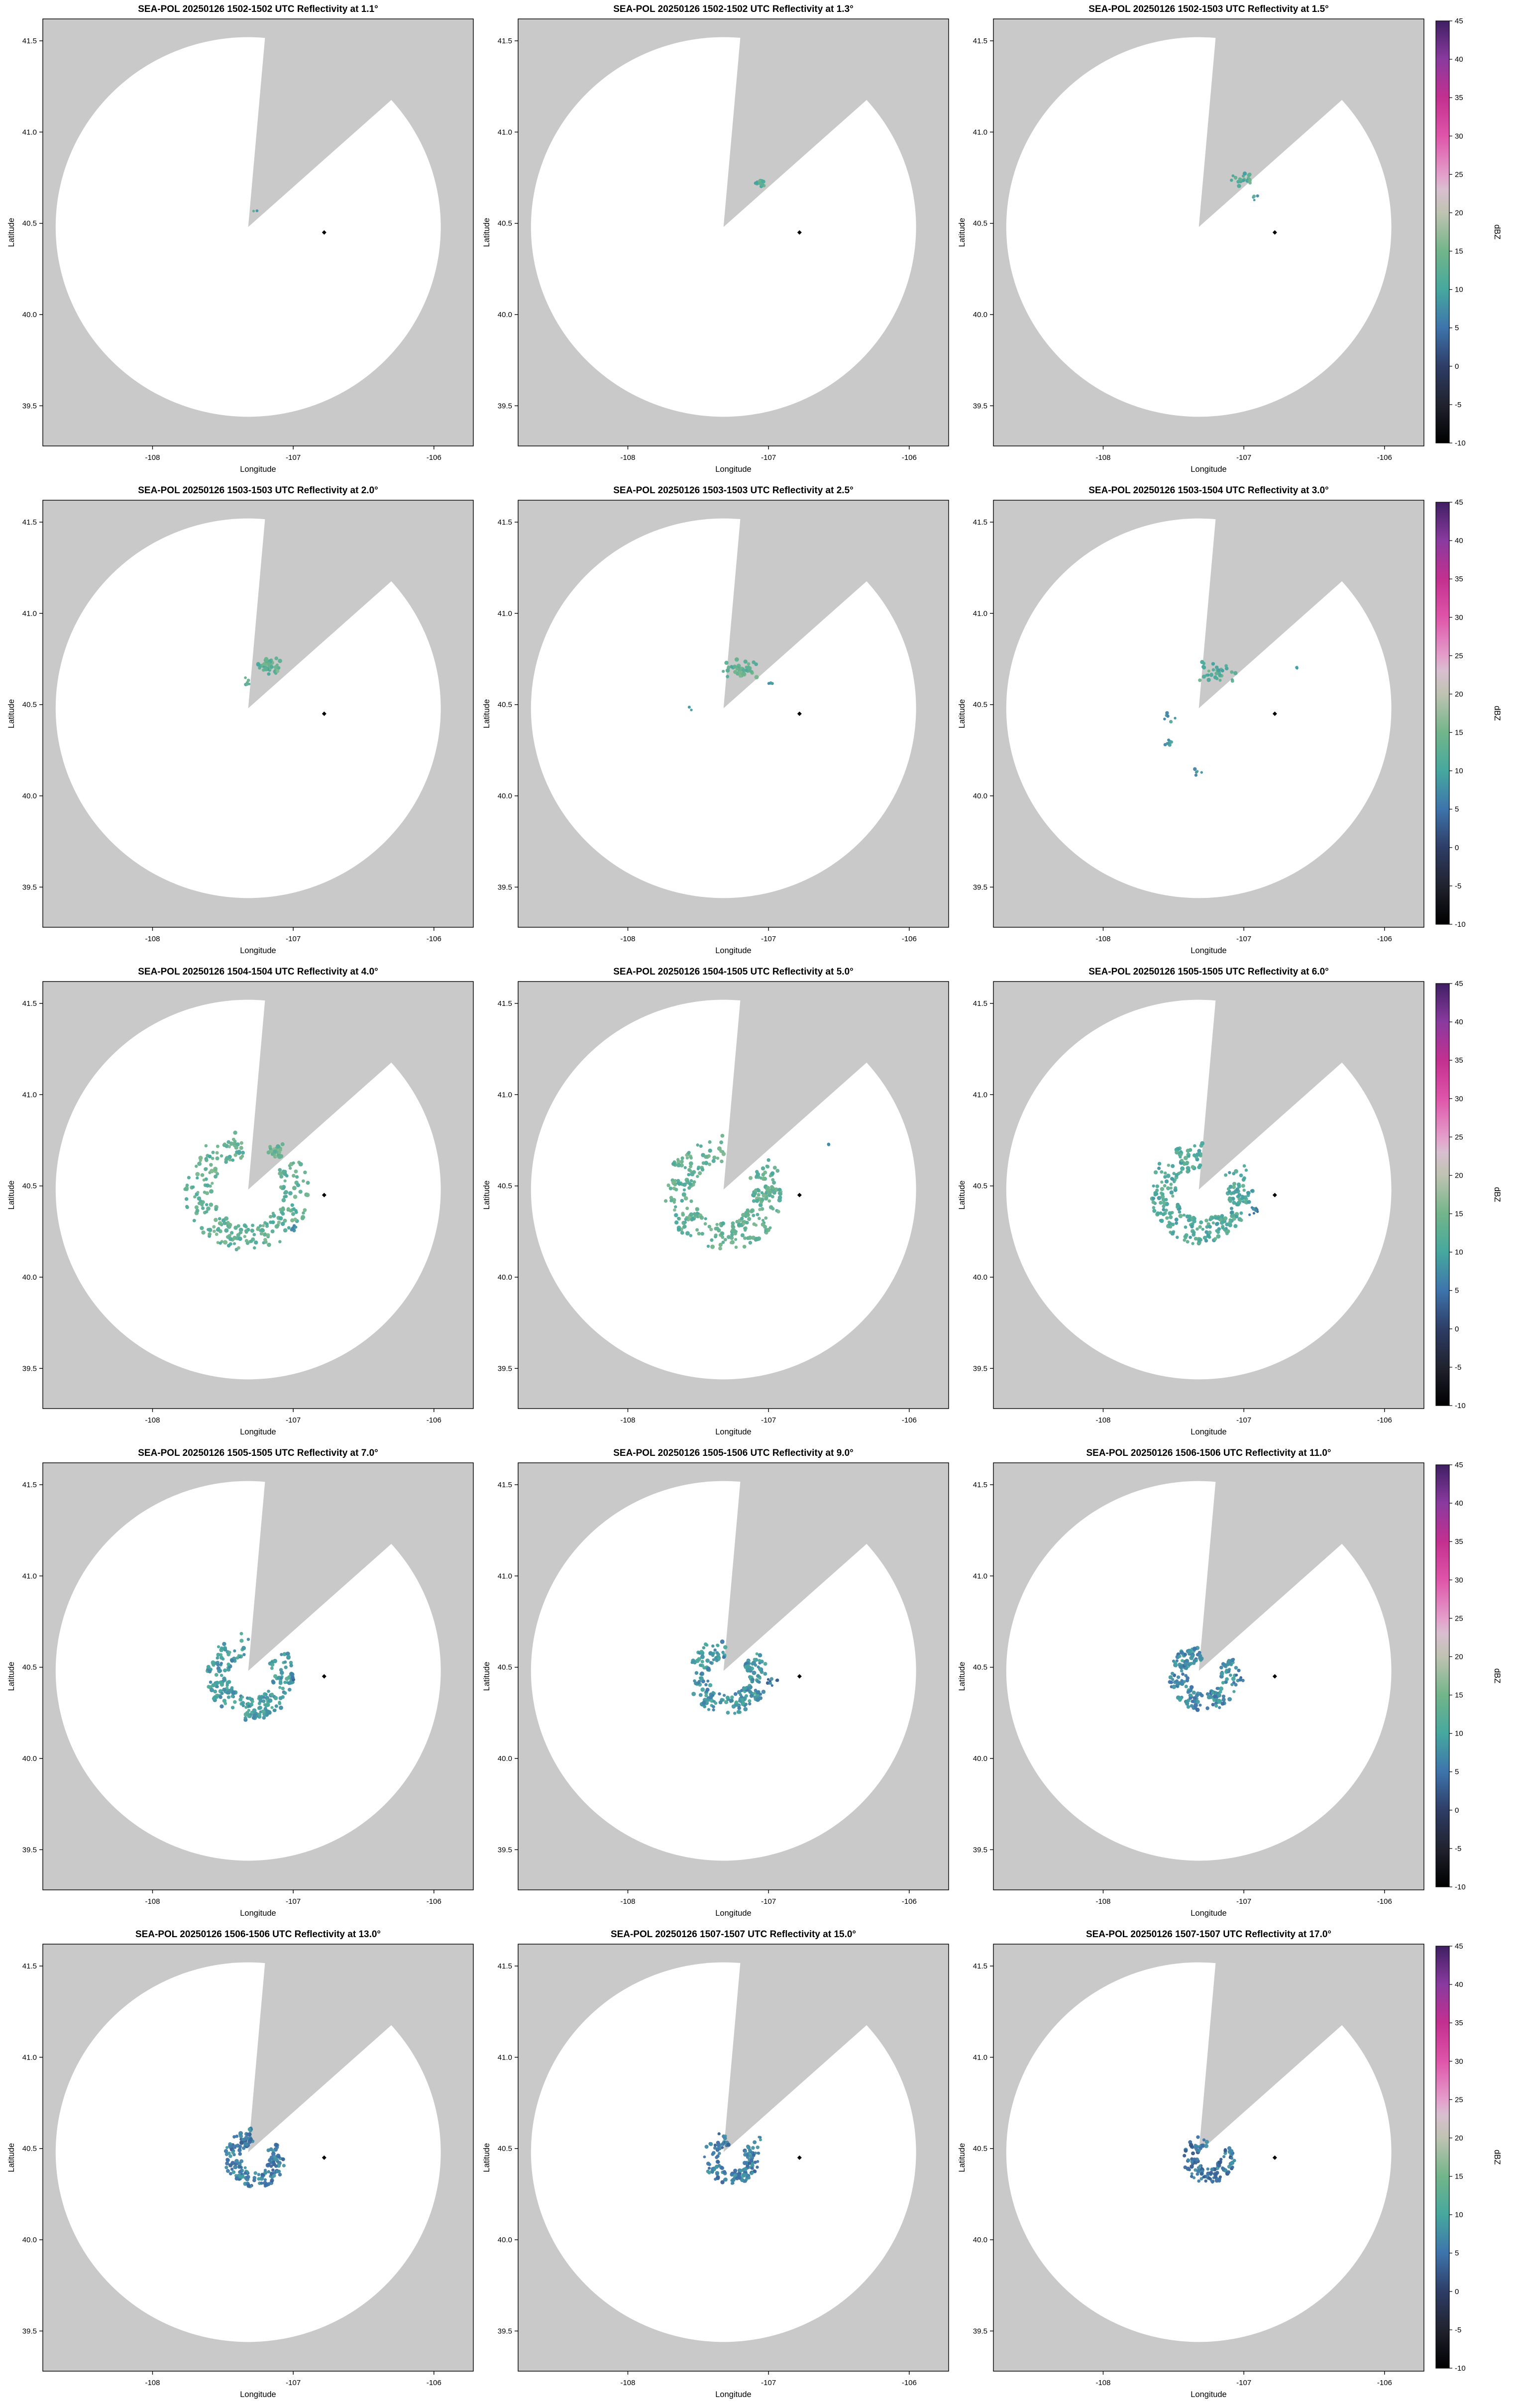 Image resolution: width=1517 pixels, height=2408 pixels. Describe the element at coordinates (1103, 939) in the screenshot. I see `x-tick-label: -108` at that location.